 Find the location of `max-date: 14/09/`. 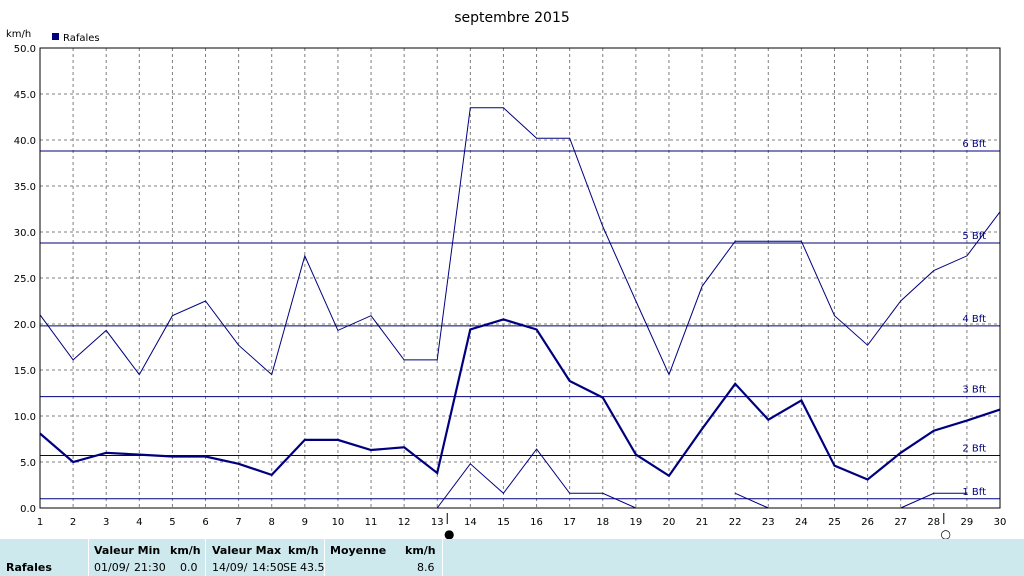

max-date: 14/09/ is located at coordinates (230, 567).